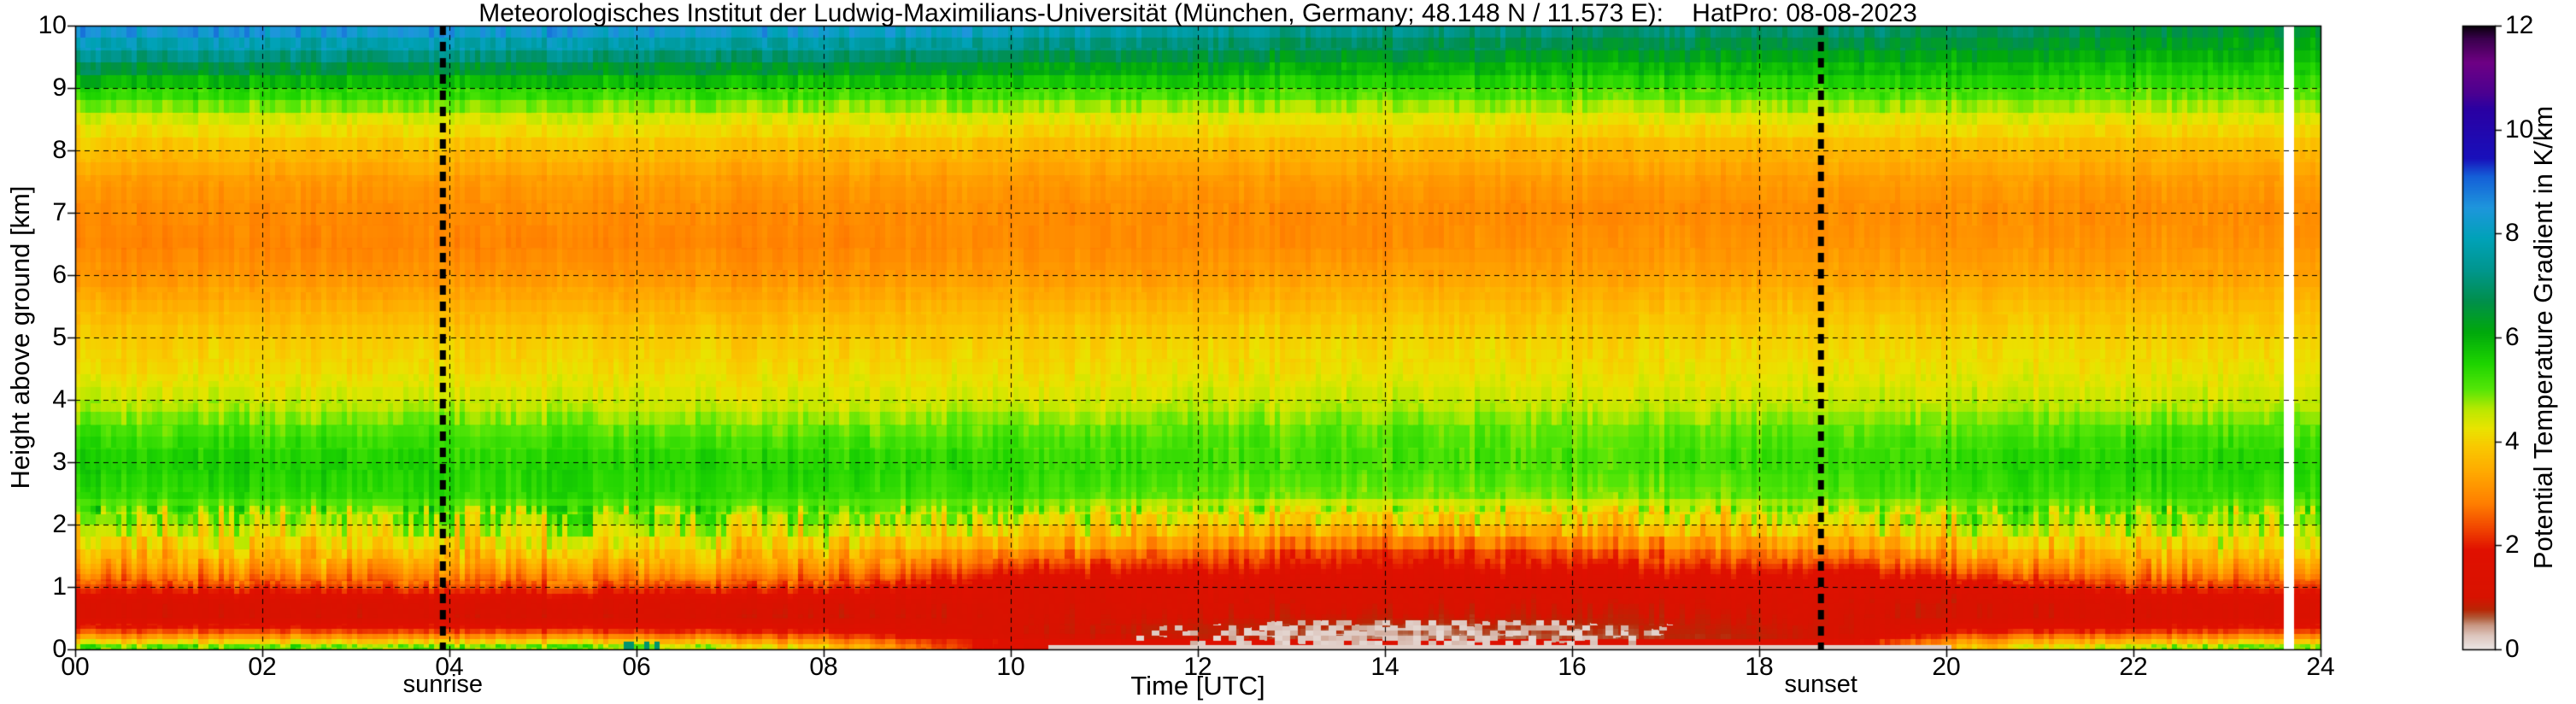 This screenshot has height=704, width=2576. I want to click on x-tick-label: 18, so click(1759, 667).